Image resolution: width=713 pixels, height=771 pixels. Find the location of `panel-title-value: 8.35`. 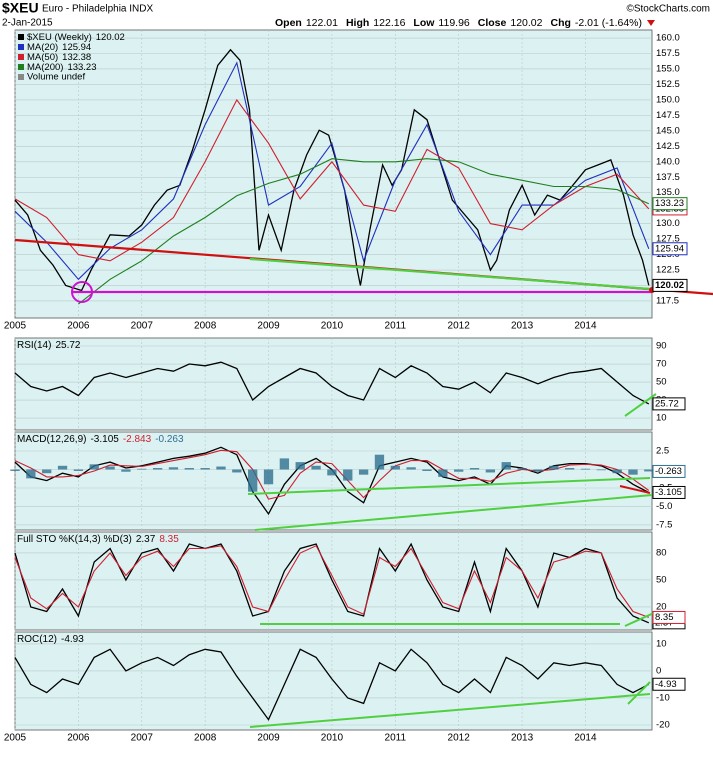

panel-title-value: 8.35 is located at coordinates (169, 539).